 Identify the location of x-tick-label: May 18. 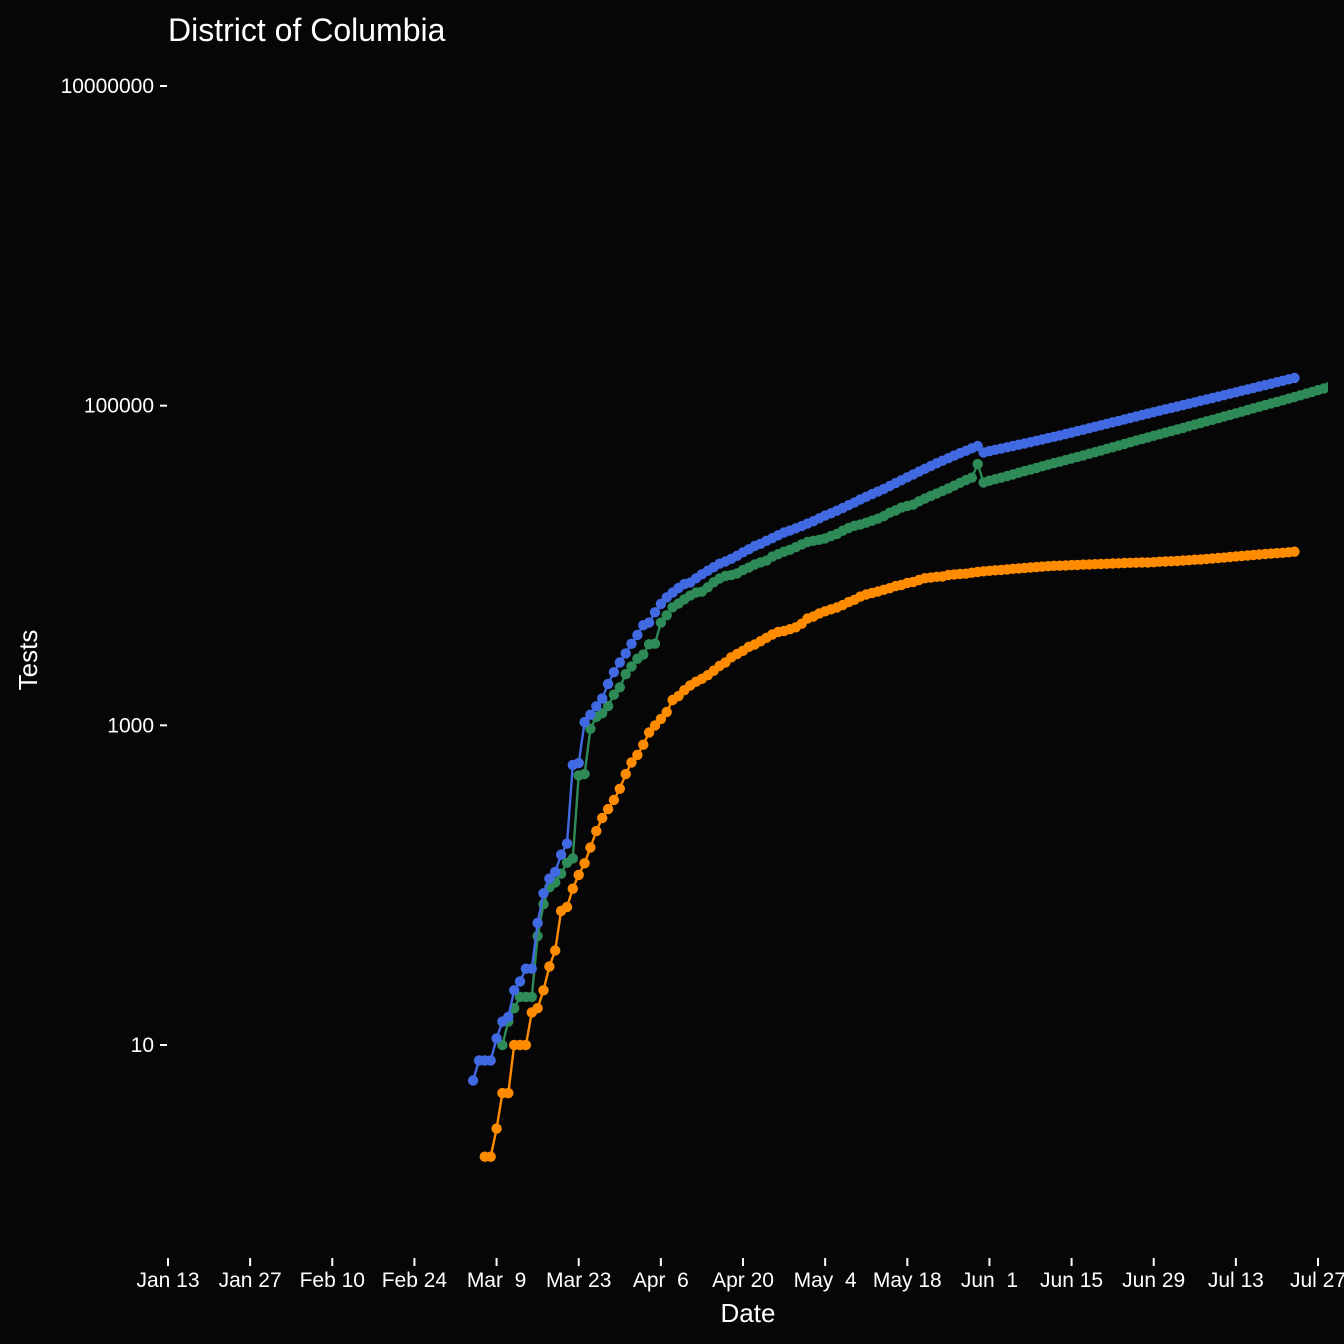
(907, 1280).